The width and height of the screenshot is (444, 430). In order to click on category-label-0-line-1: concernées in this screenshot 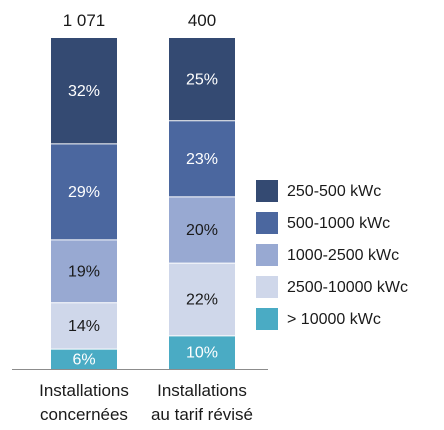, I will do `click(84, 414)`.